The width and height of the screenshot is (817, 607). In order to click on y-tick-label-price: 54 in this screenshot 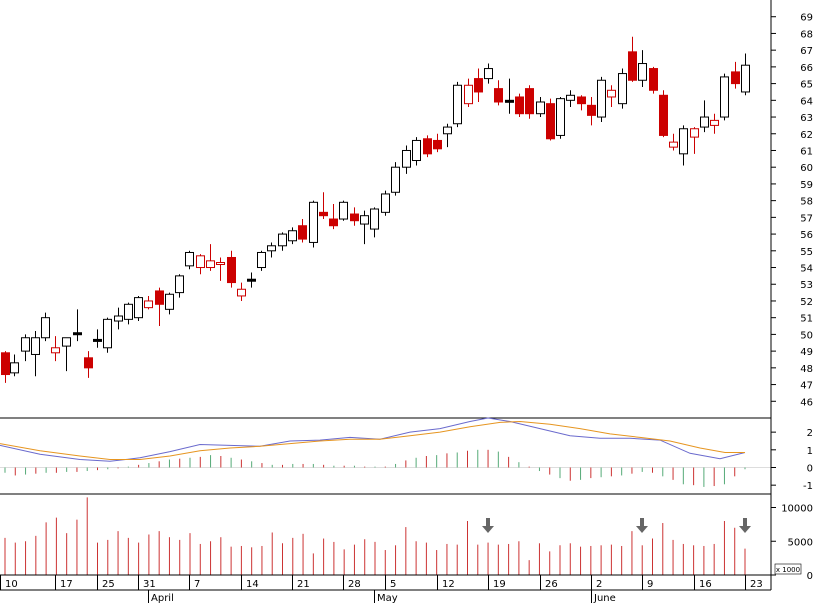, I will do `click(806, 269)`.